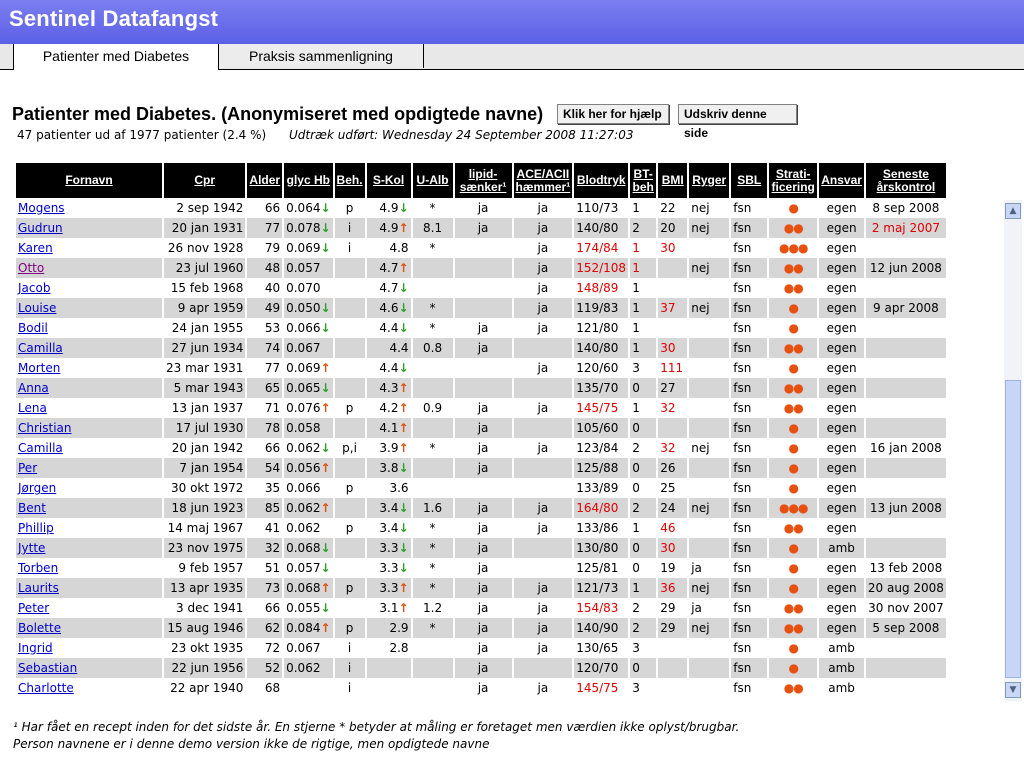 The image size is (1024, 768). I want to click on s-kol-cell: 4.4, so click(388, 348).